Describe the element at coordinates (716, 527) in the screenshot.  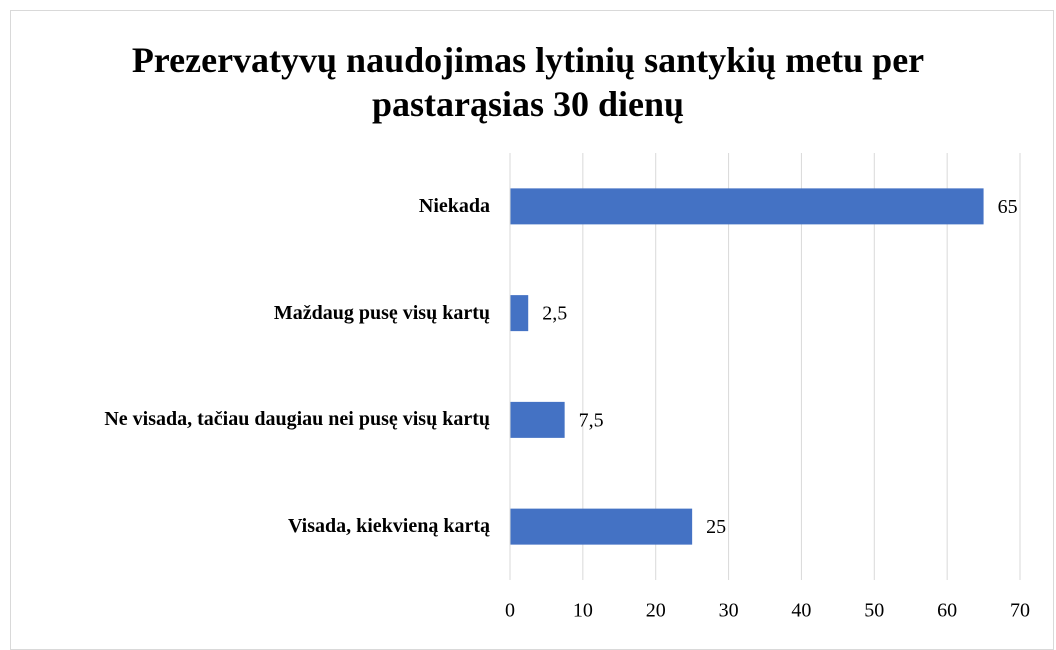
I see `data-label: 25` at that location.